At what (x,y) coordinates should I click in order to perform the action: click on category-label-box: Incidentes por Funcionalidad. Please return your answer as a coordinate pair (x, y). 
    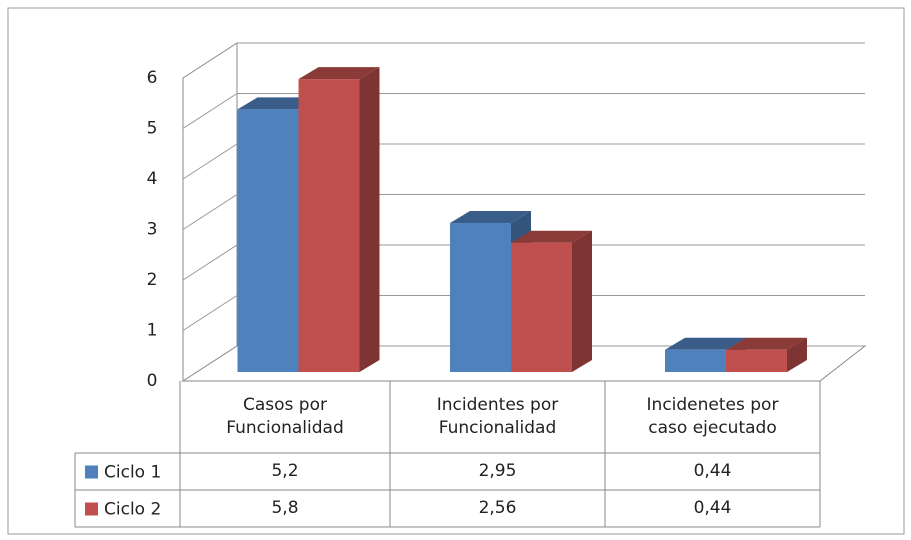
    Looking at the image, I should click on (497, 416).